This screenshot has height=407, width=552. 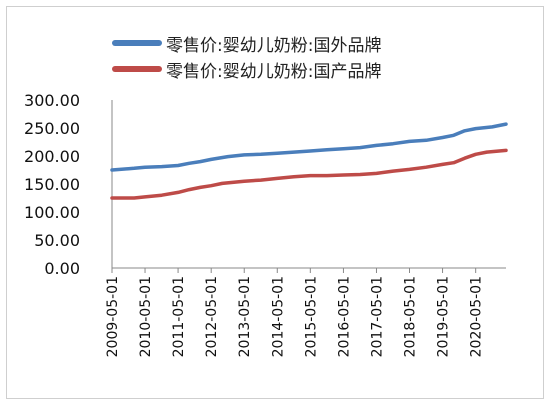 What do you see at coordinates (52, 128) in the screenshot?
I see `y-tick-label: 250.00` at bounding box center [52, 128].